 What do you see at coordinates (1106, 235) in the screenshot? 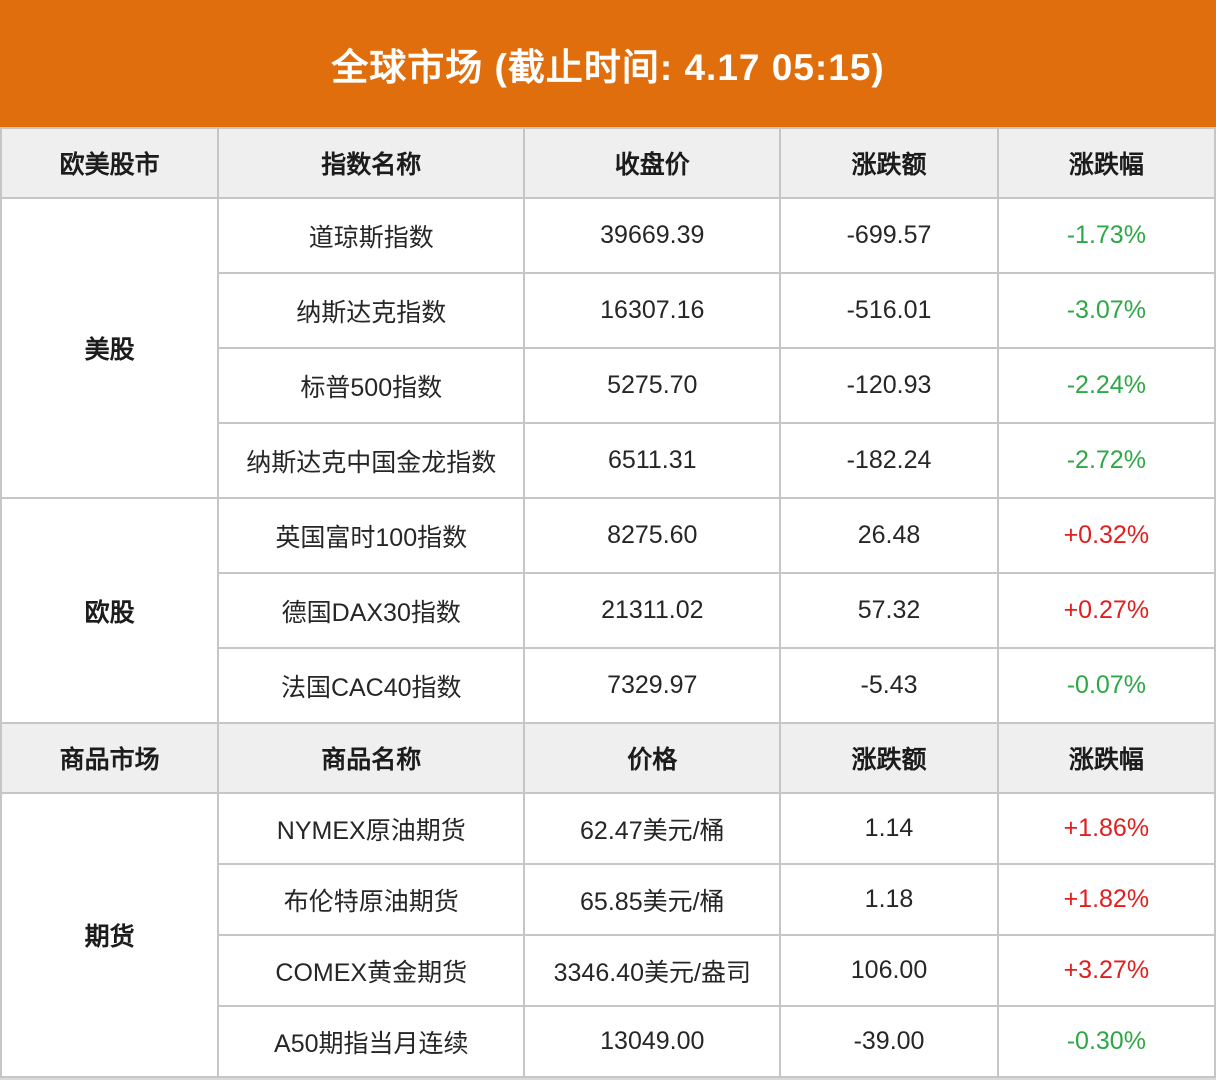
I see `pct-cell: -1.73%` at bounding box center [1106, 235].